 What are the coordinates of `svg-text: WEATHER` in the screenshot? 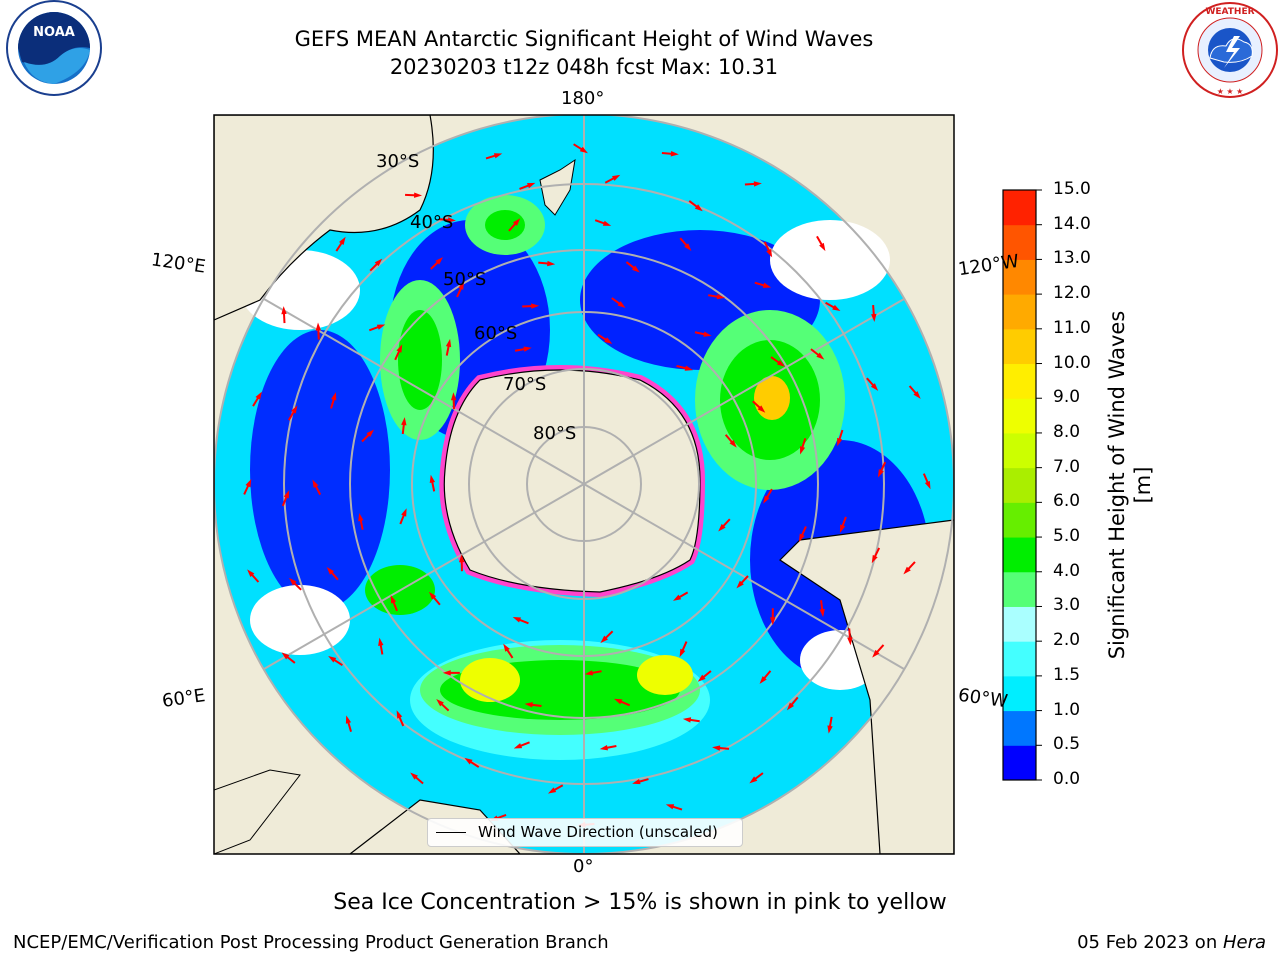 It's located at (1229, 12).